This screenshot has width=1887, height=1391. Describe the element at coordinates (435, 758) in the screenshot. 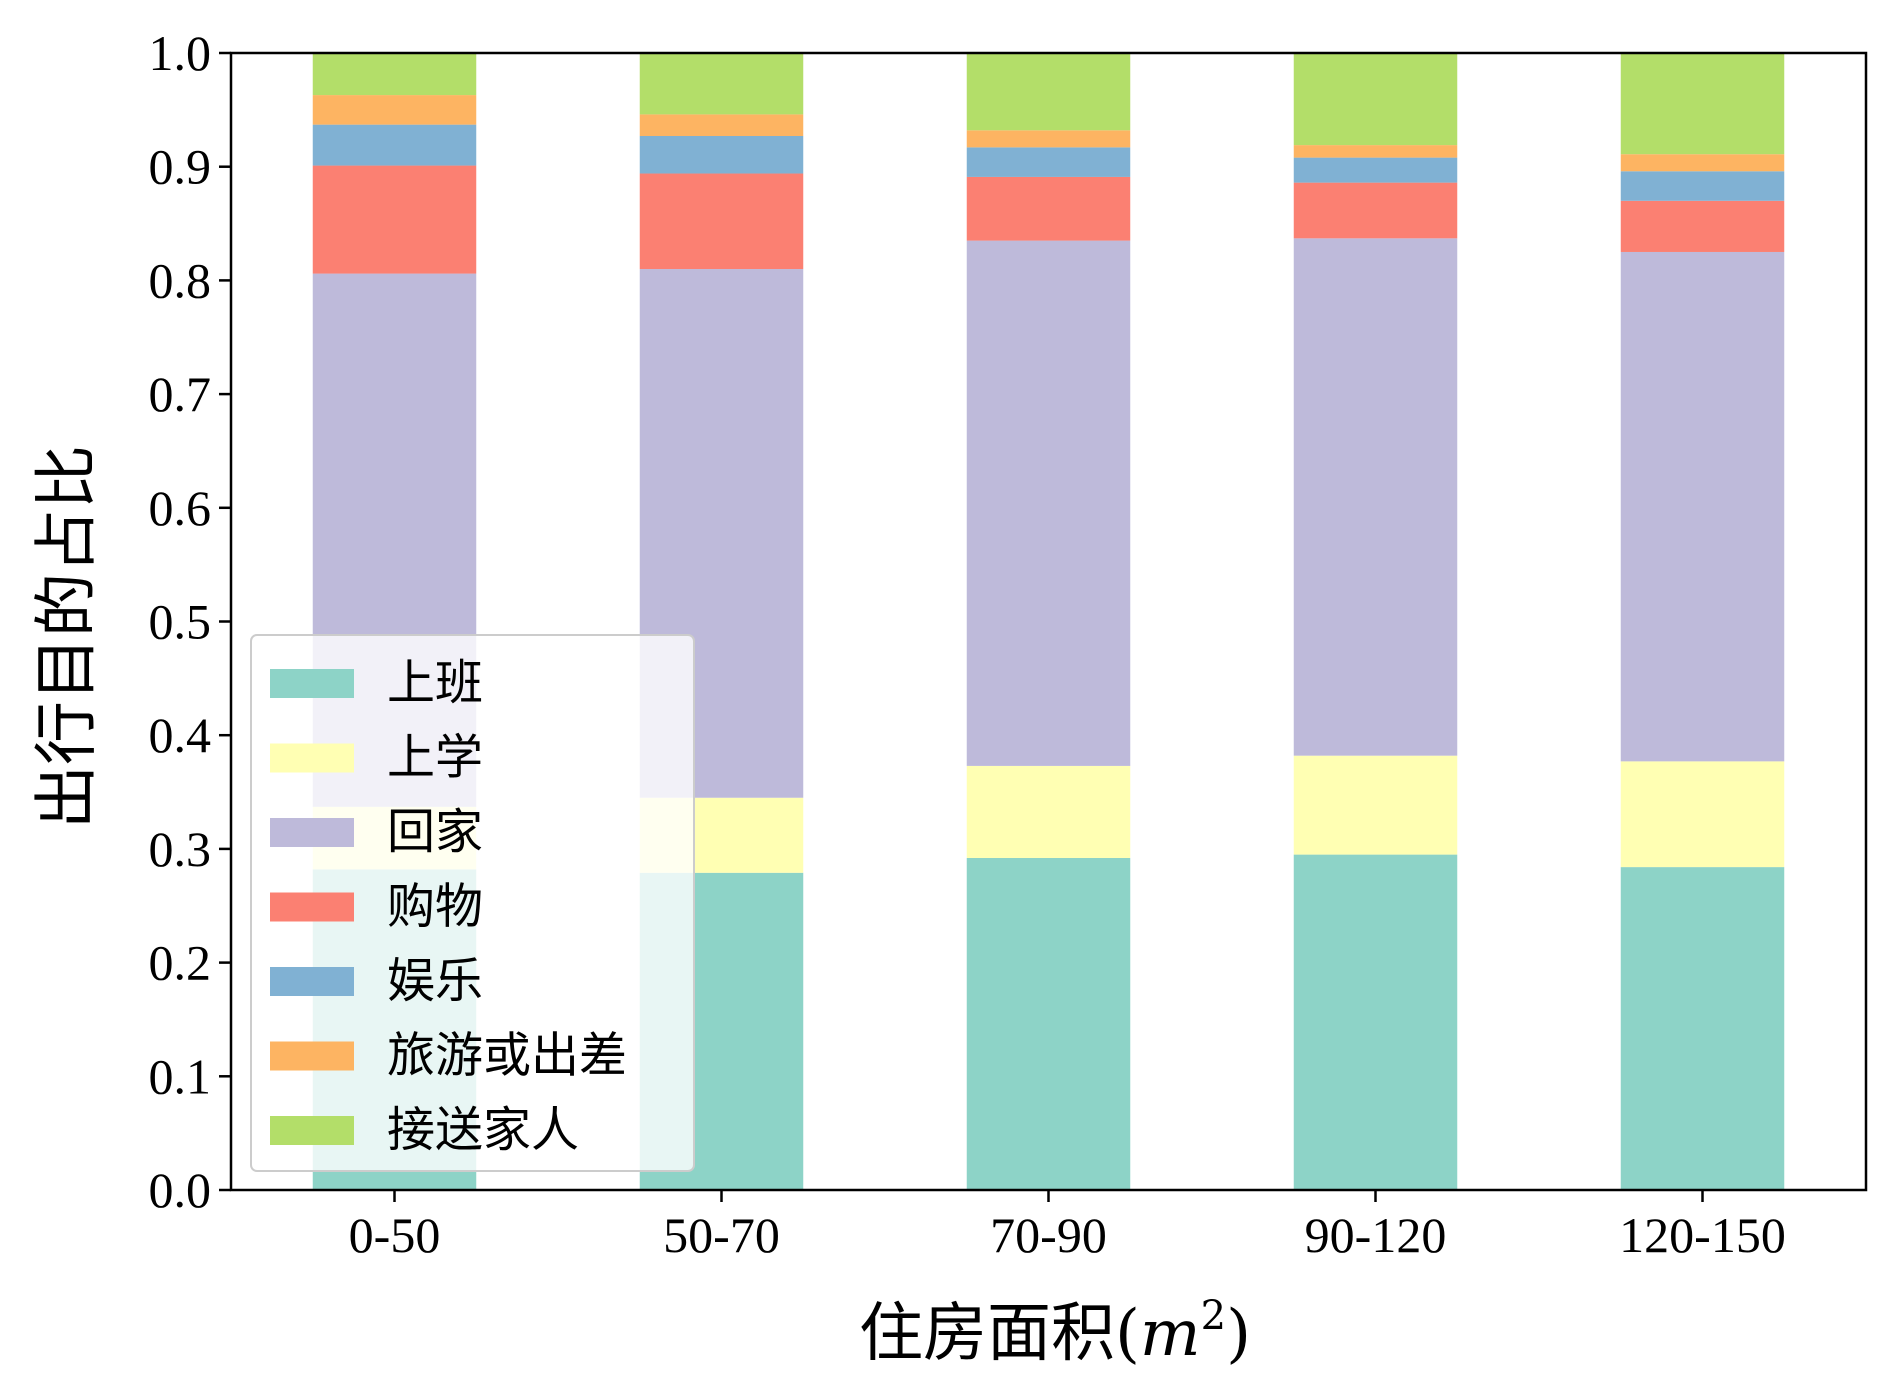

I see `legend-label-1: 上学` at that location.